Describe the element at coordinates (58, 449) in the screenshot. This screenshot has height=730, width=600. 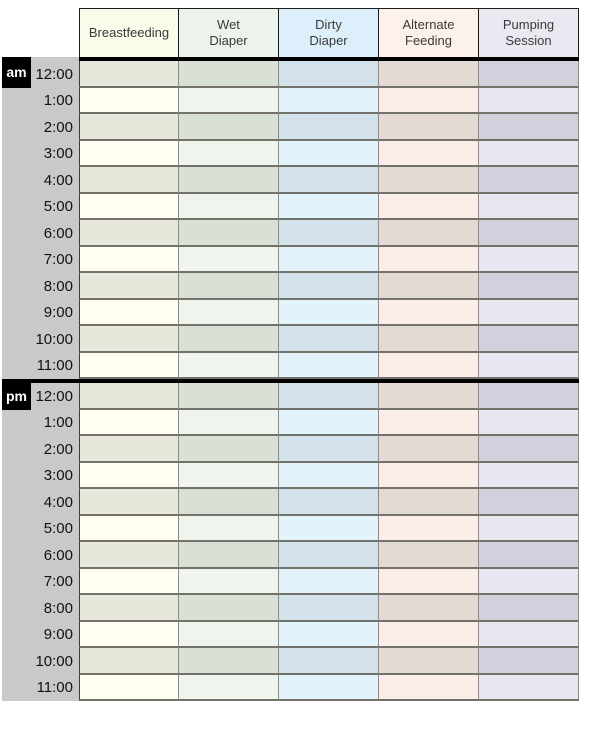
I see `time-label: 2:00` at that location.